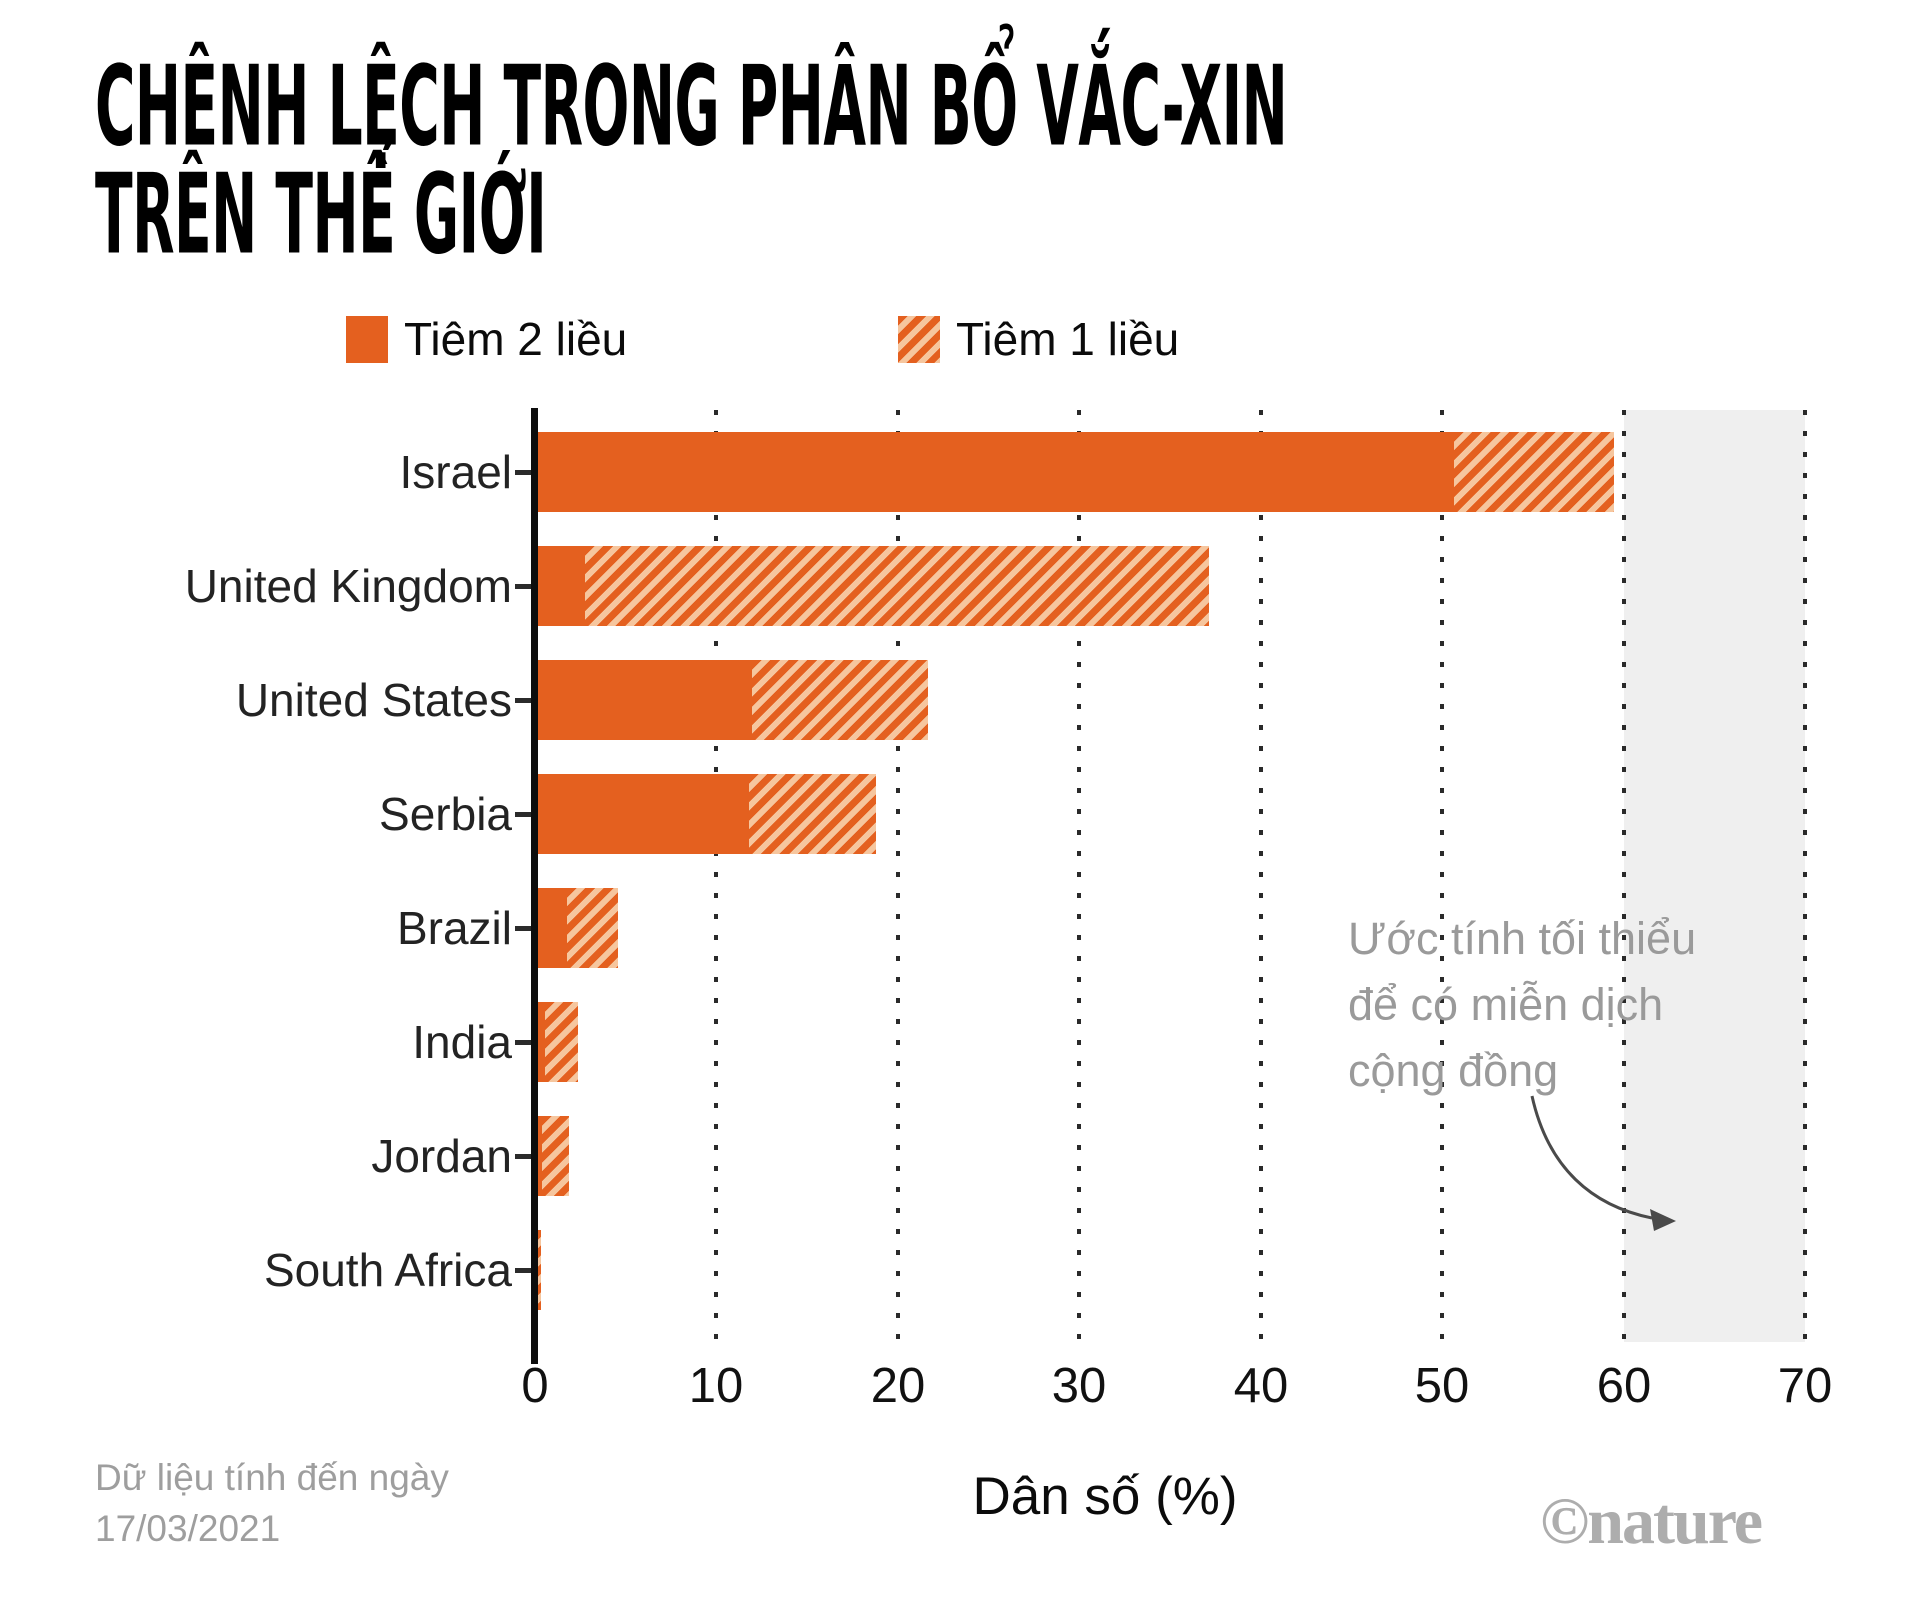  I want to click on bar-two-dose-jordan, so click(540, 1156).